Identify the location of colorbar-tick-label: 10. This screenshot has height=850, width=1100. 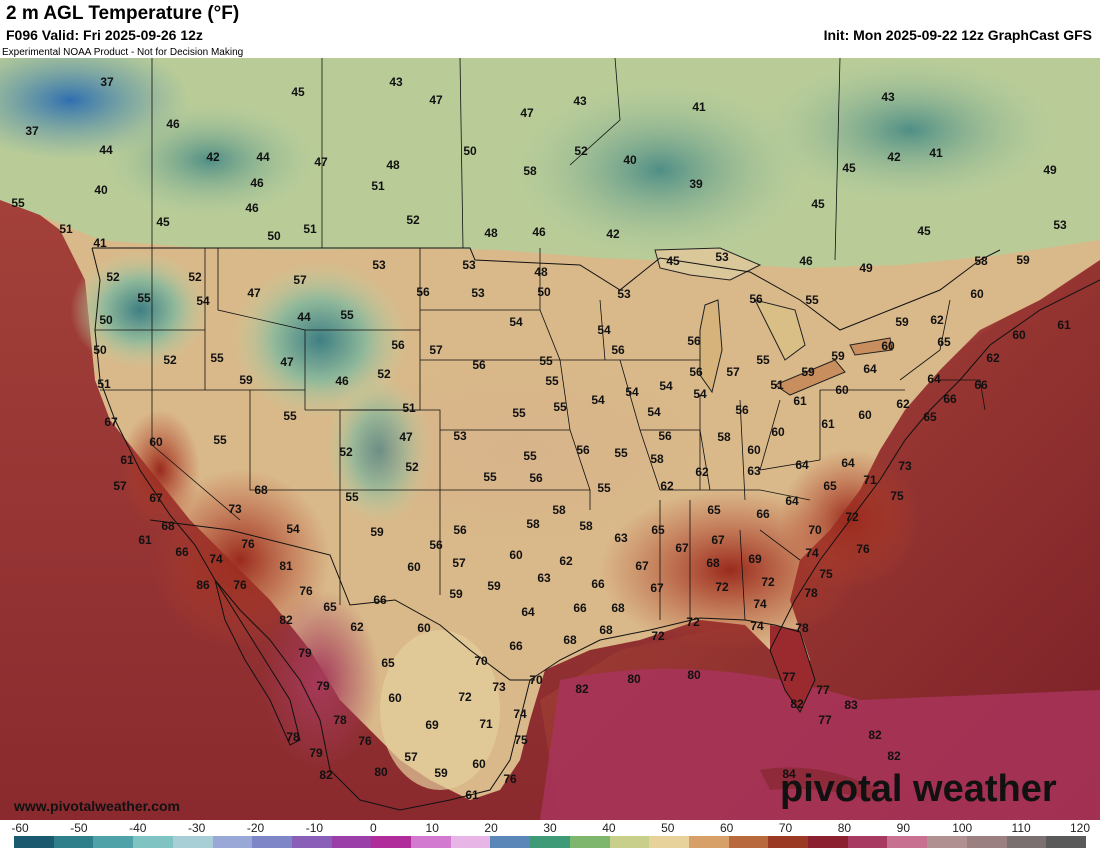
(432, 828).